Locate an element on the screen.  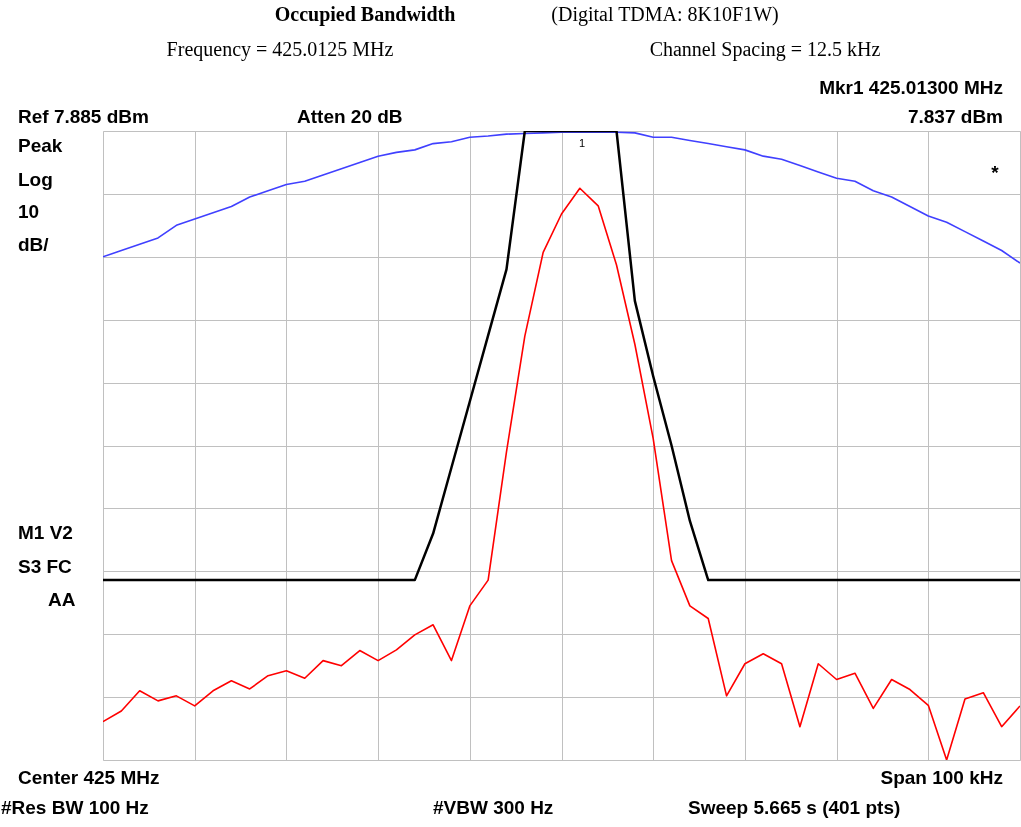
text: dB/ is located at coordinates (34, 244).